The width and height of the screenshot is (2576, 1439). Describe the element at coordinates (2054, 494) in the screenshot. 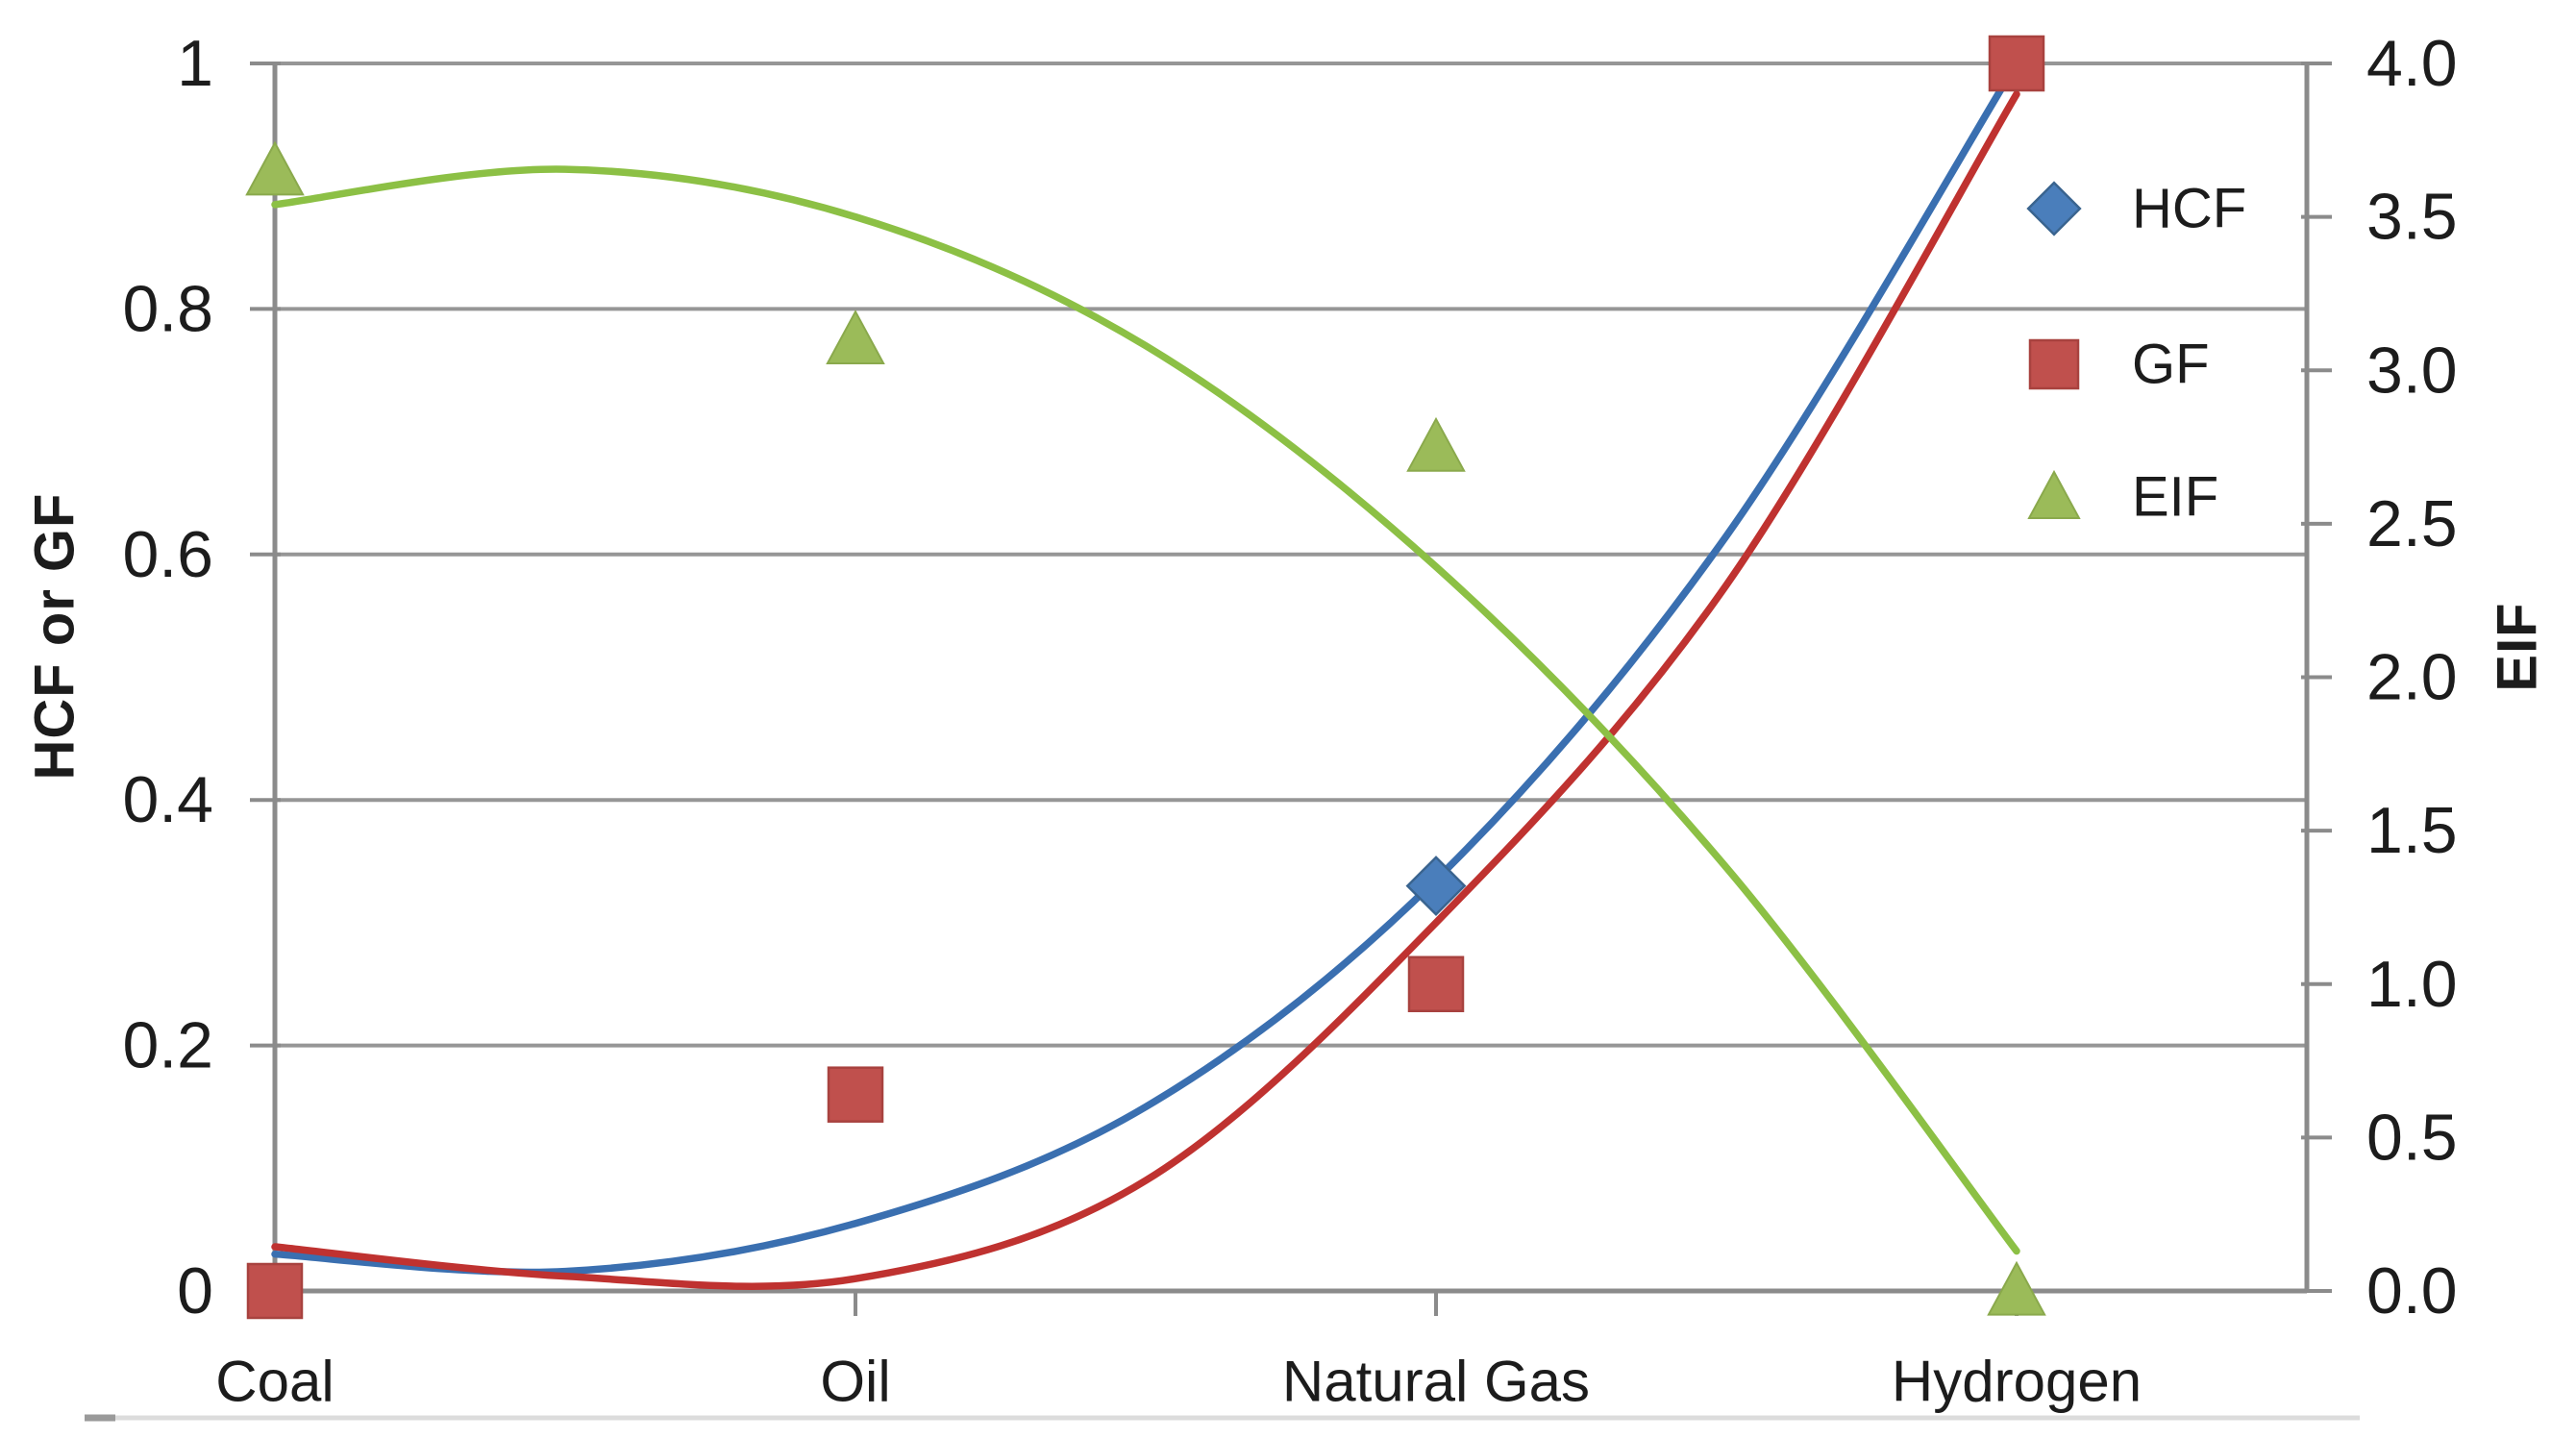

I see `legend-eif-swatch` at that location.